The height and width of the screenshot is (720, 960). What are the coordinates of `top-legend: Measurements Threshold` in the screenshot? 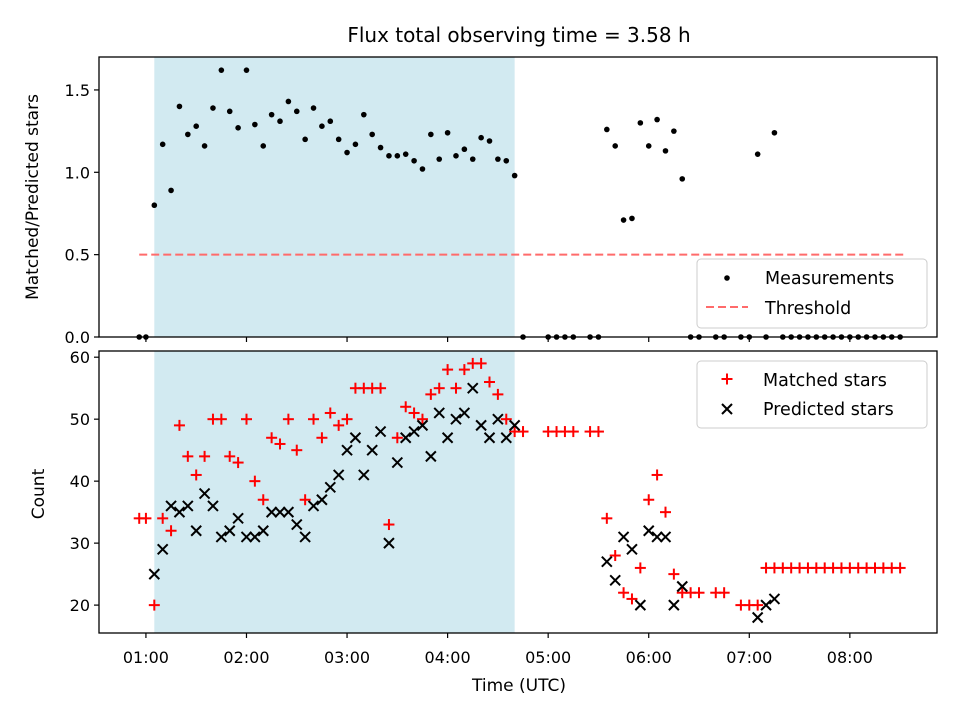 It's located at (812, 293).